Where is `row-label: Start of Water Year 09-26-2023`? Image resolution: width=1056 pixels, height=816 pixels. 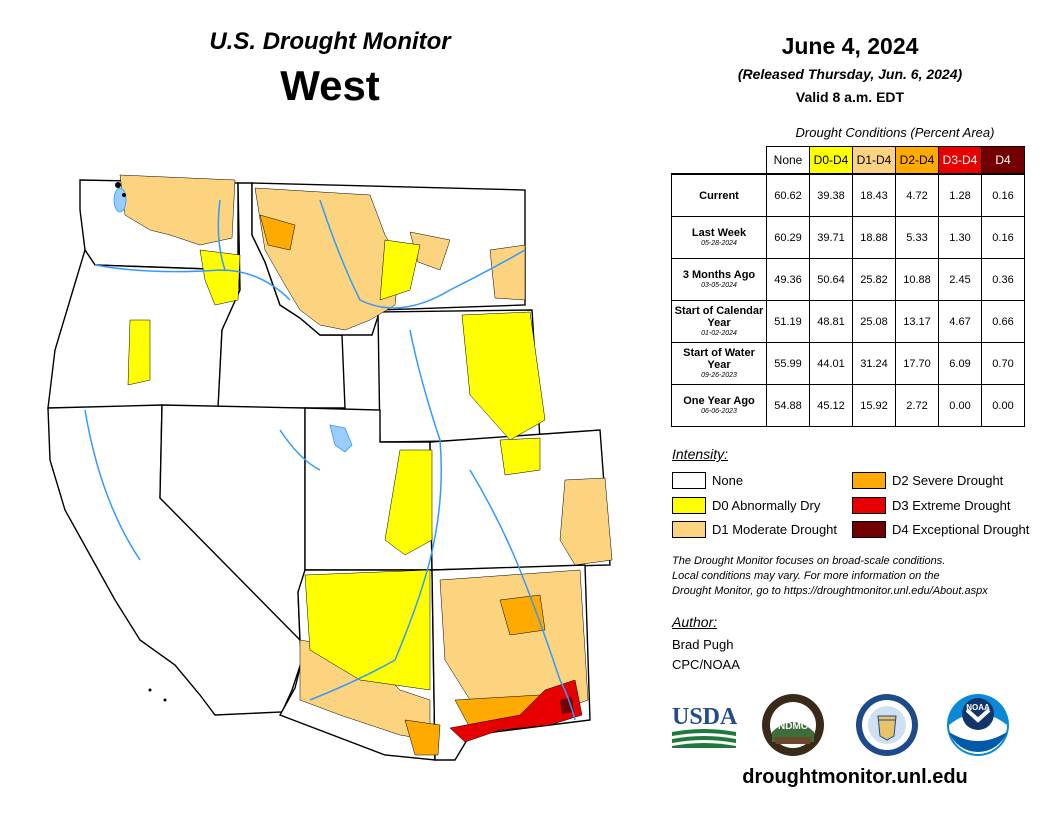 row-label: Start of Water Year 09-26-2023 is located at coordinates (719, 363).